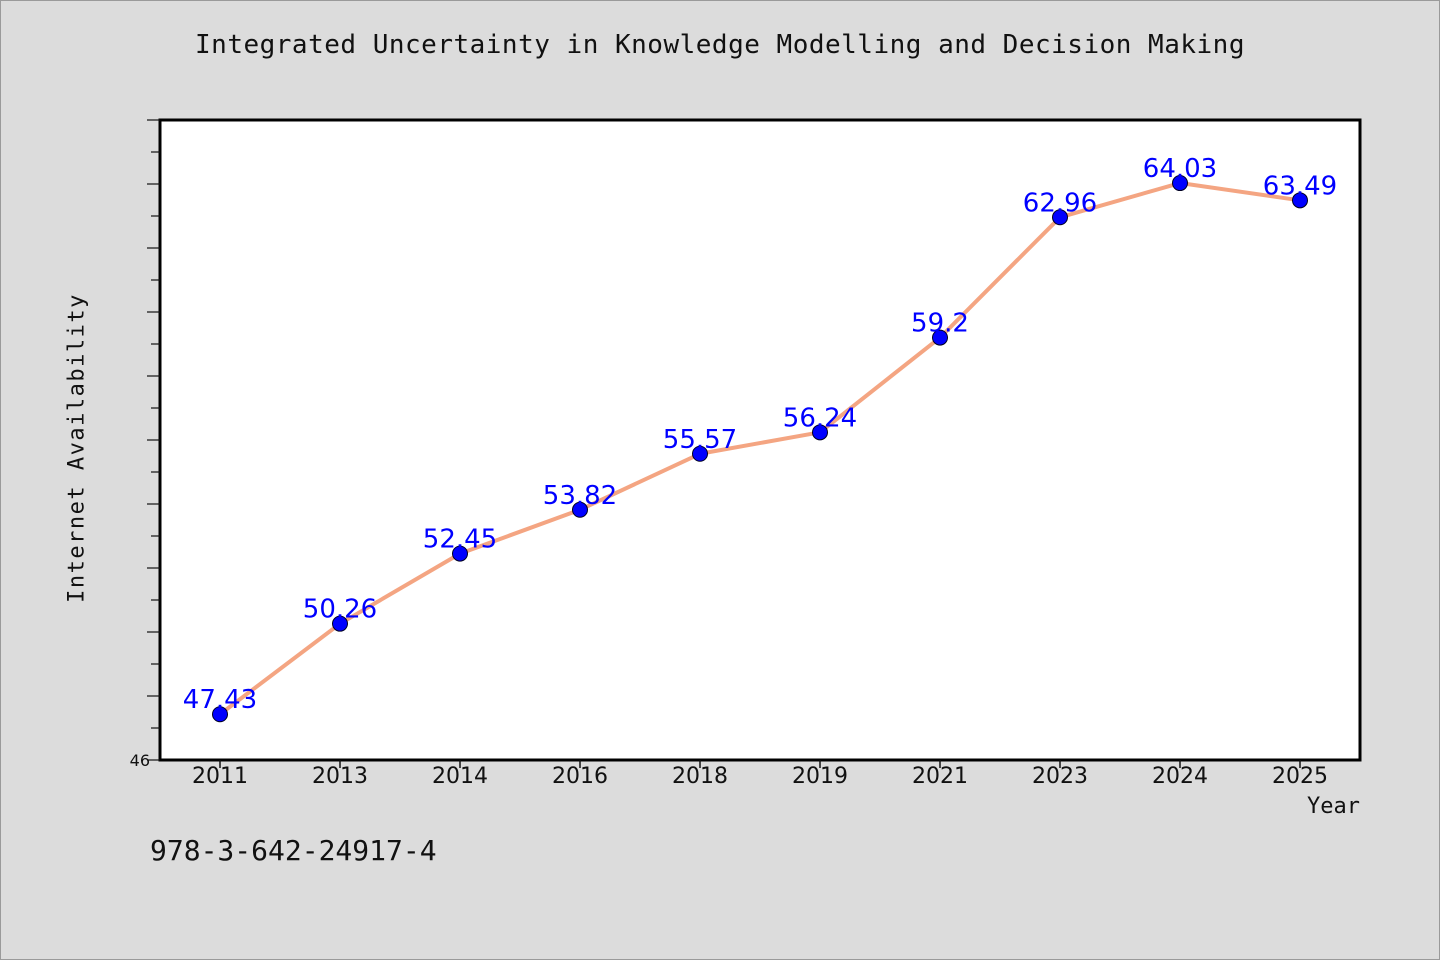 The width and height of the screenshot is (1440, 960). I want to click on data-label: 53.82, so click(580, 496).